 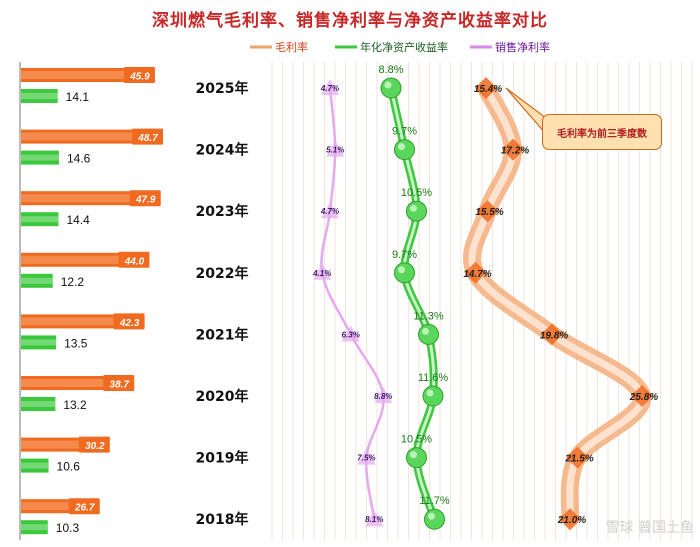 What do you see at coordinates (222, 88) in the screenshot?
I see `year-label-0: 2025年` at bounding box center [222, 88].